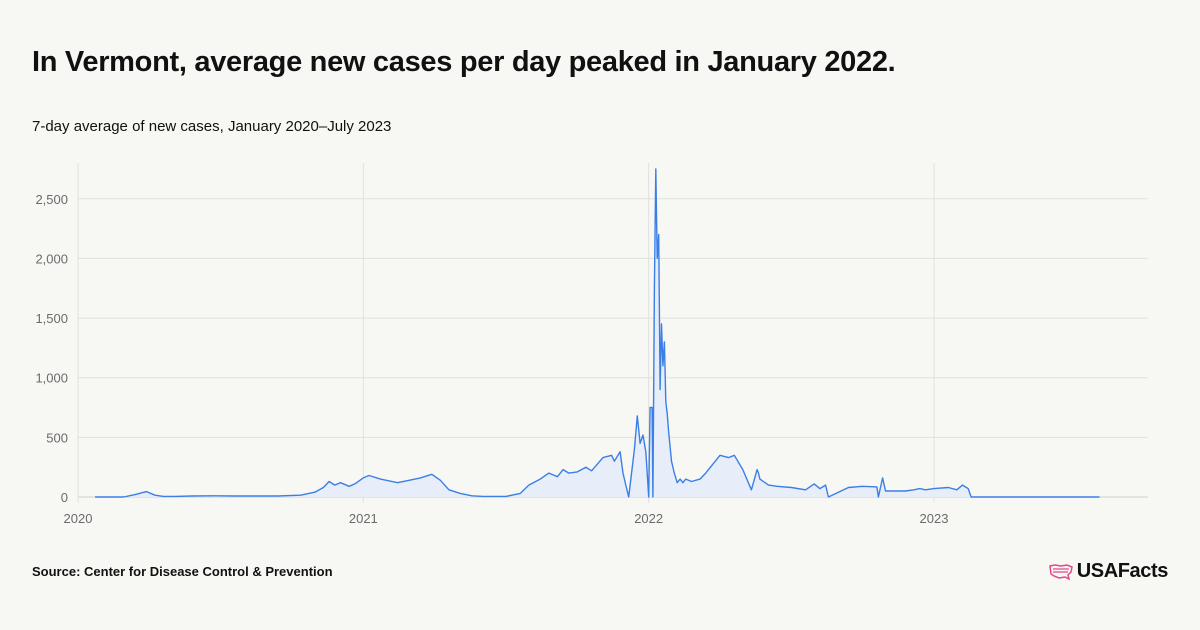 The image size is (1200, 630). I want to click on x-tick-label: 2023, so click(934, 518).